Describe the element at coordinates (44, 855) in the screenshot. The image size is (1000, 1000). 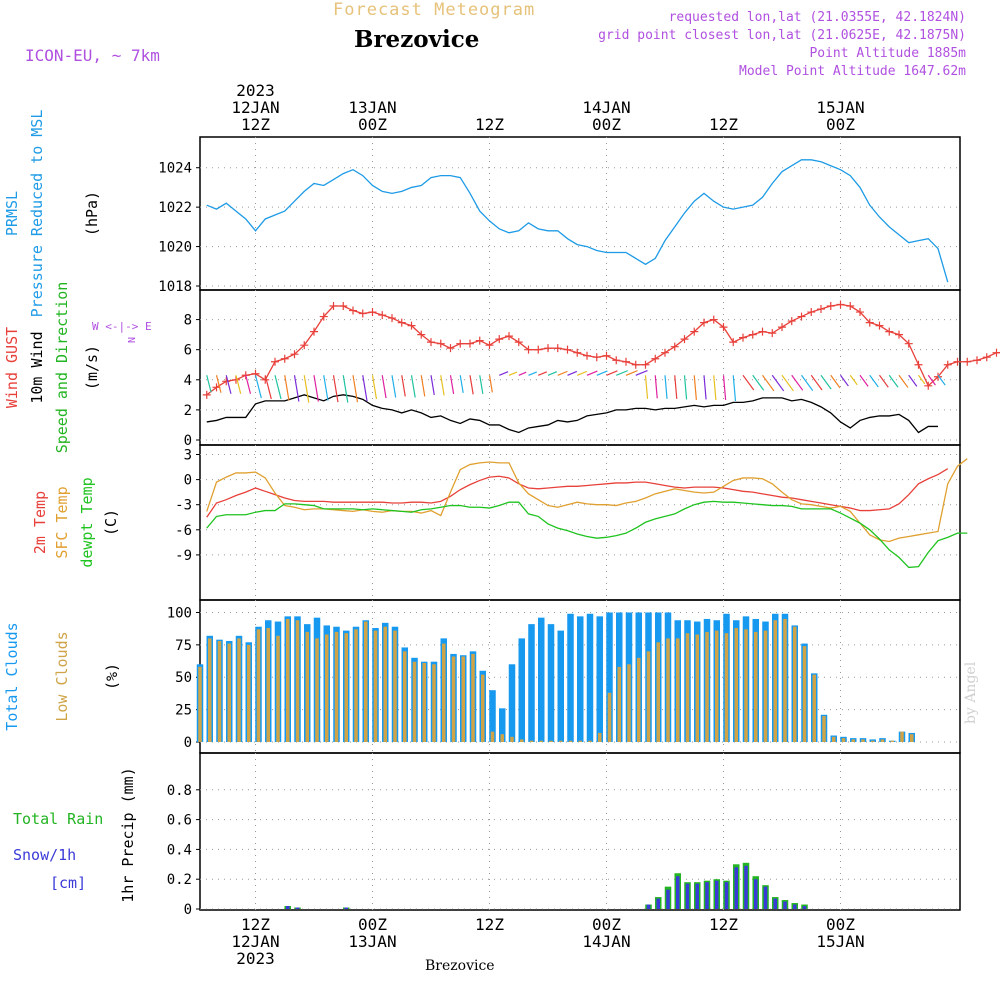
I see `panel-label: Snow/1h` at that location.